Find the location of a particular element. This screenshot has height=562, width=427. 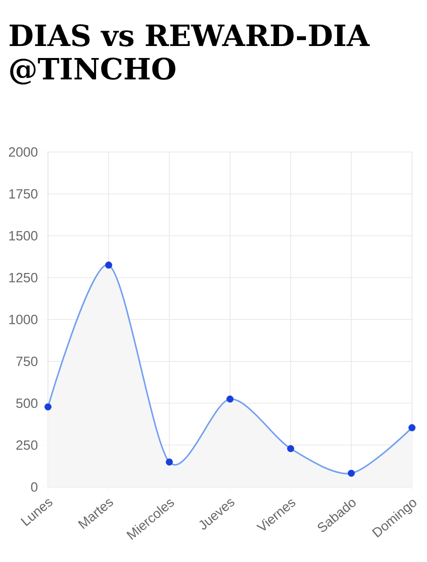

y-tick-label: 2000 is located at coordinates (23, 152).